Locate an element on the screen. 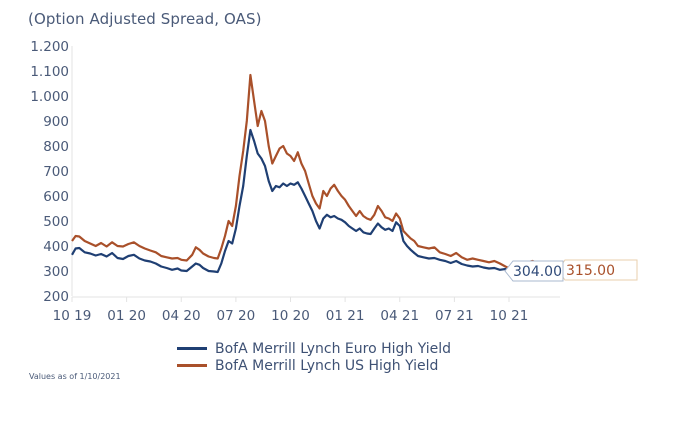 Image resolution: width=676 pixels, height=437 pixels. x-tick-label: 10 20 is located at coordinates (290, 316).